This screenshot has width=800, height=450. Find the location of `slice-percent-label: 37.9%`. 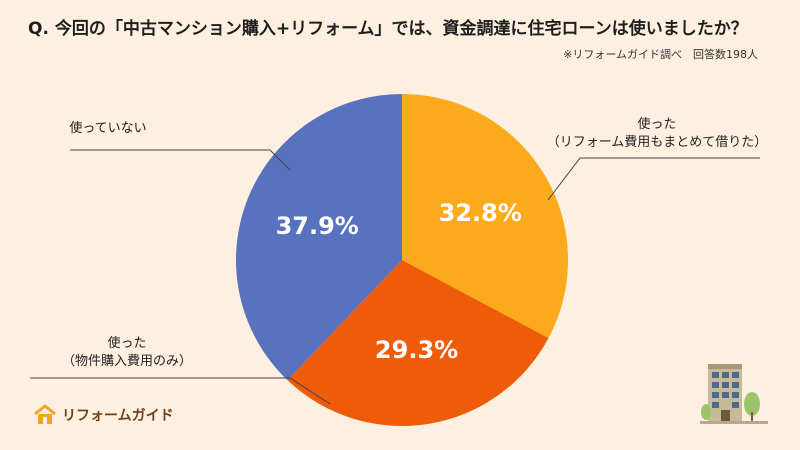

slice-percent-label: 37.9% is located at coordinates (317, 226).